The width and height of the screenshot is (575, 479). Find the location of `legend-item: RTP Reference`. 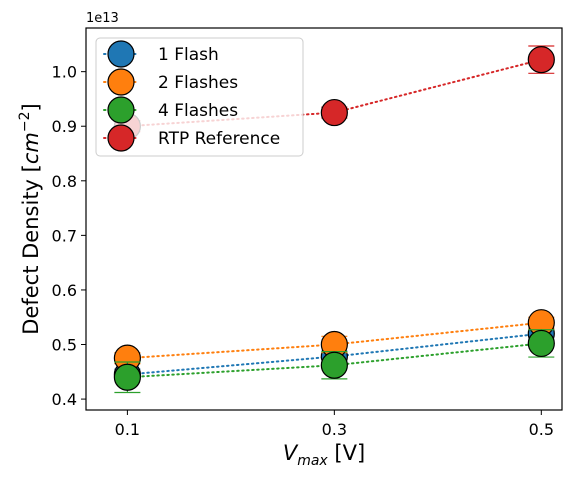

legend-item: RTP Reference is located at coordinates (191, 138).